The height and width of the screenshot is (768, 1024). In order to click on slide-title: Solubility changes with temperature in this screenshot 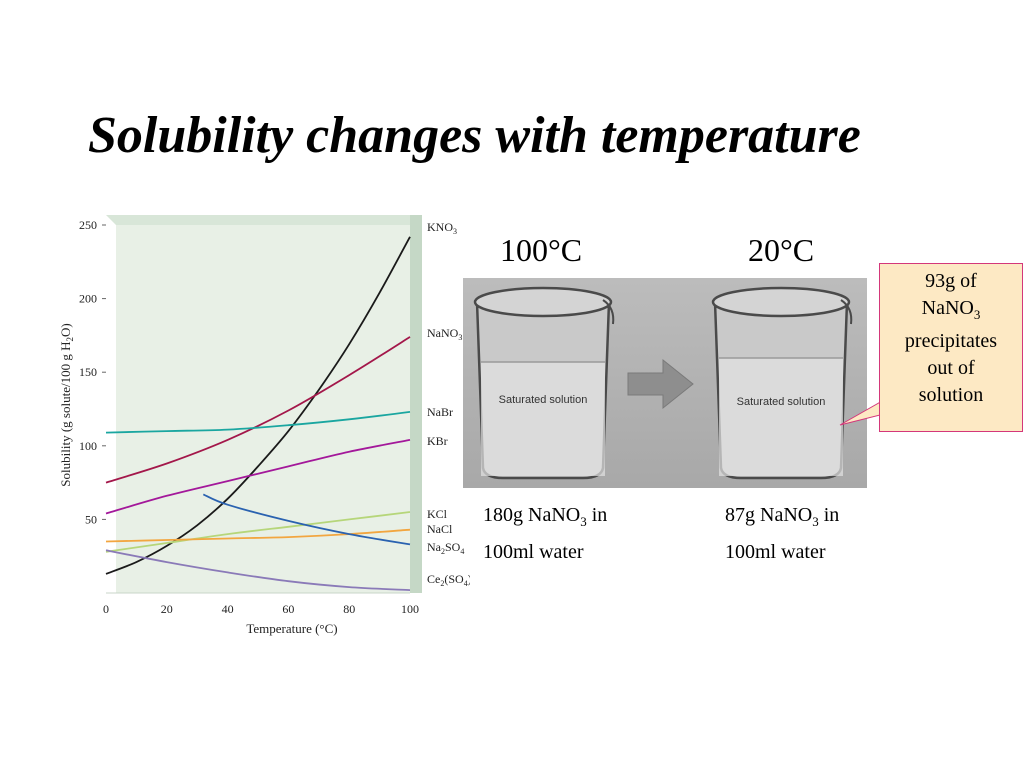, I will do `click(474, 135)`.